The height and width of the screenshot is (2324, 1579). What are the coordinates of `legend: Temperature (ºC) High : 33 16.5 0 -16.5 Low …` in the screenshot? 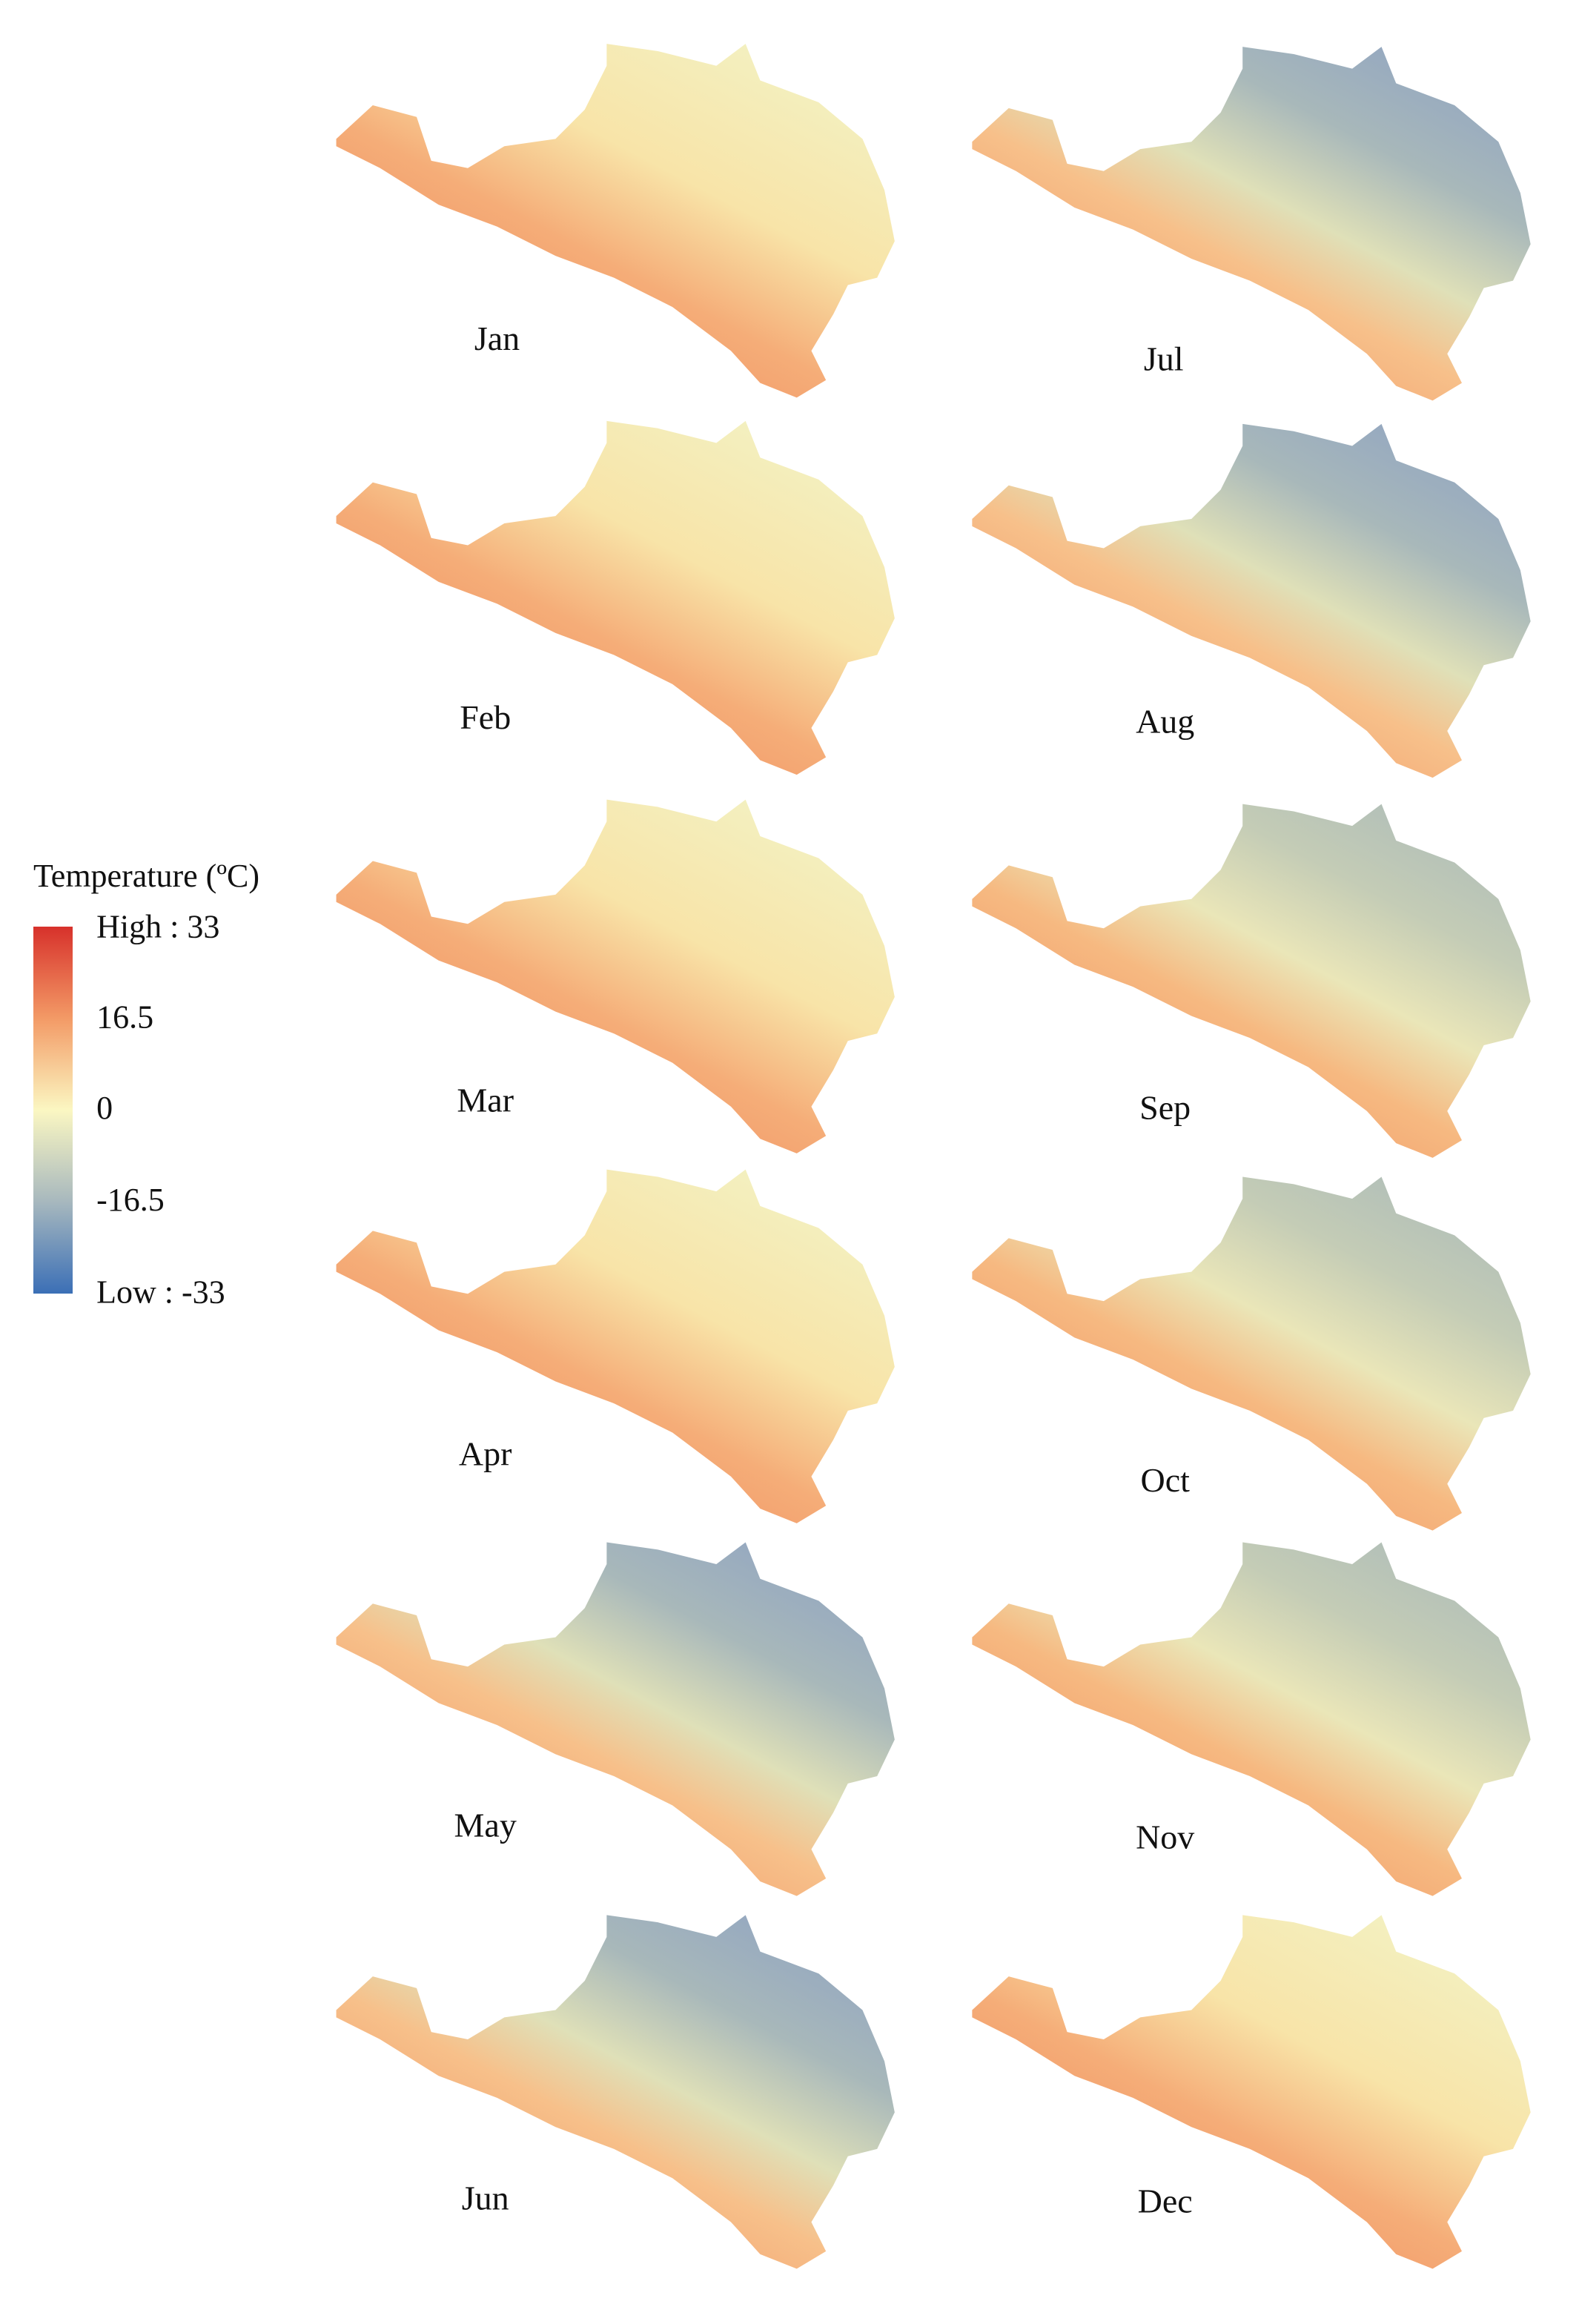 It's located at (146, 1084).